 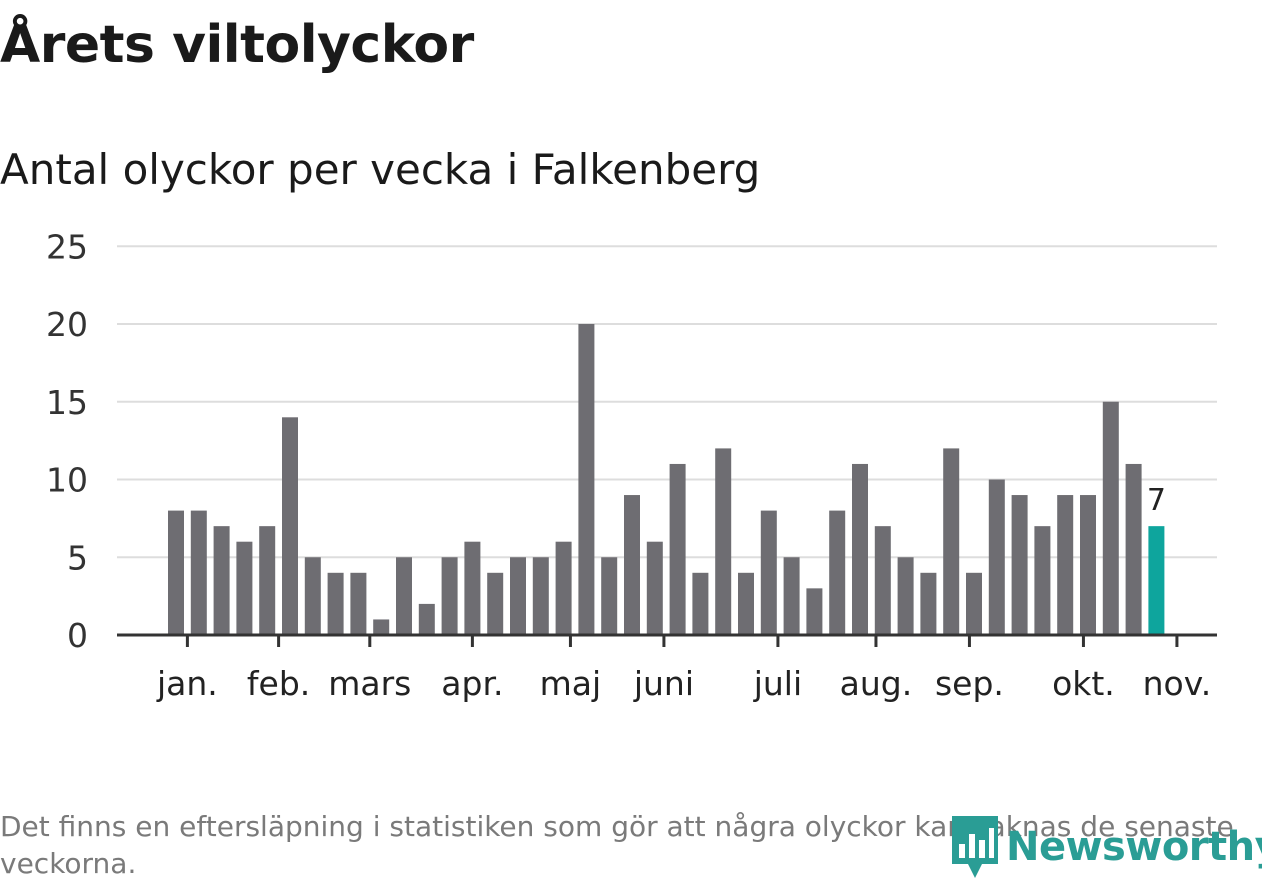 I want to click on y-tick-label: 0, so click(x=77, y=635).